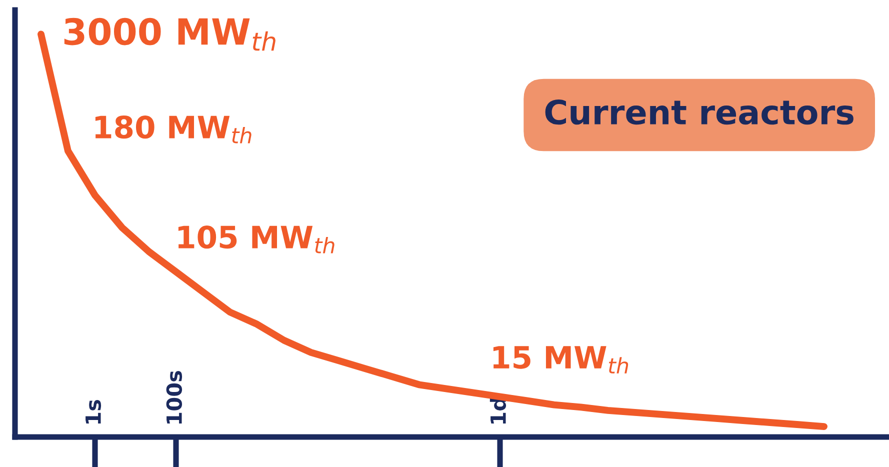 The width and height of the screenshot is (889, 467). I want to click on annotation: 3000 MW$_{th}$, so click(170, 34).